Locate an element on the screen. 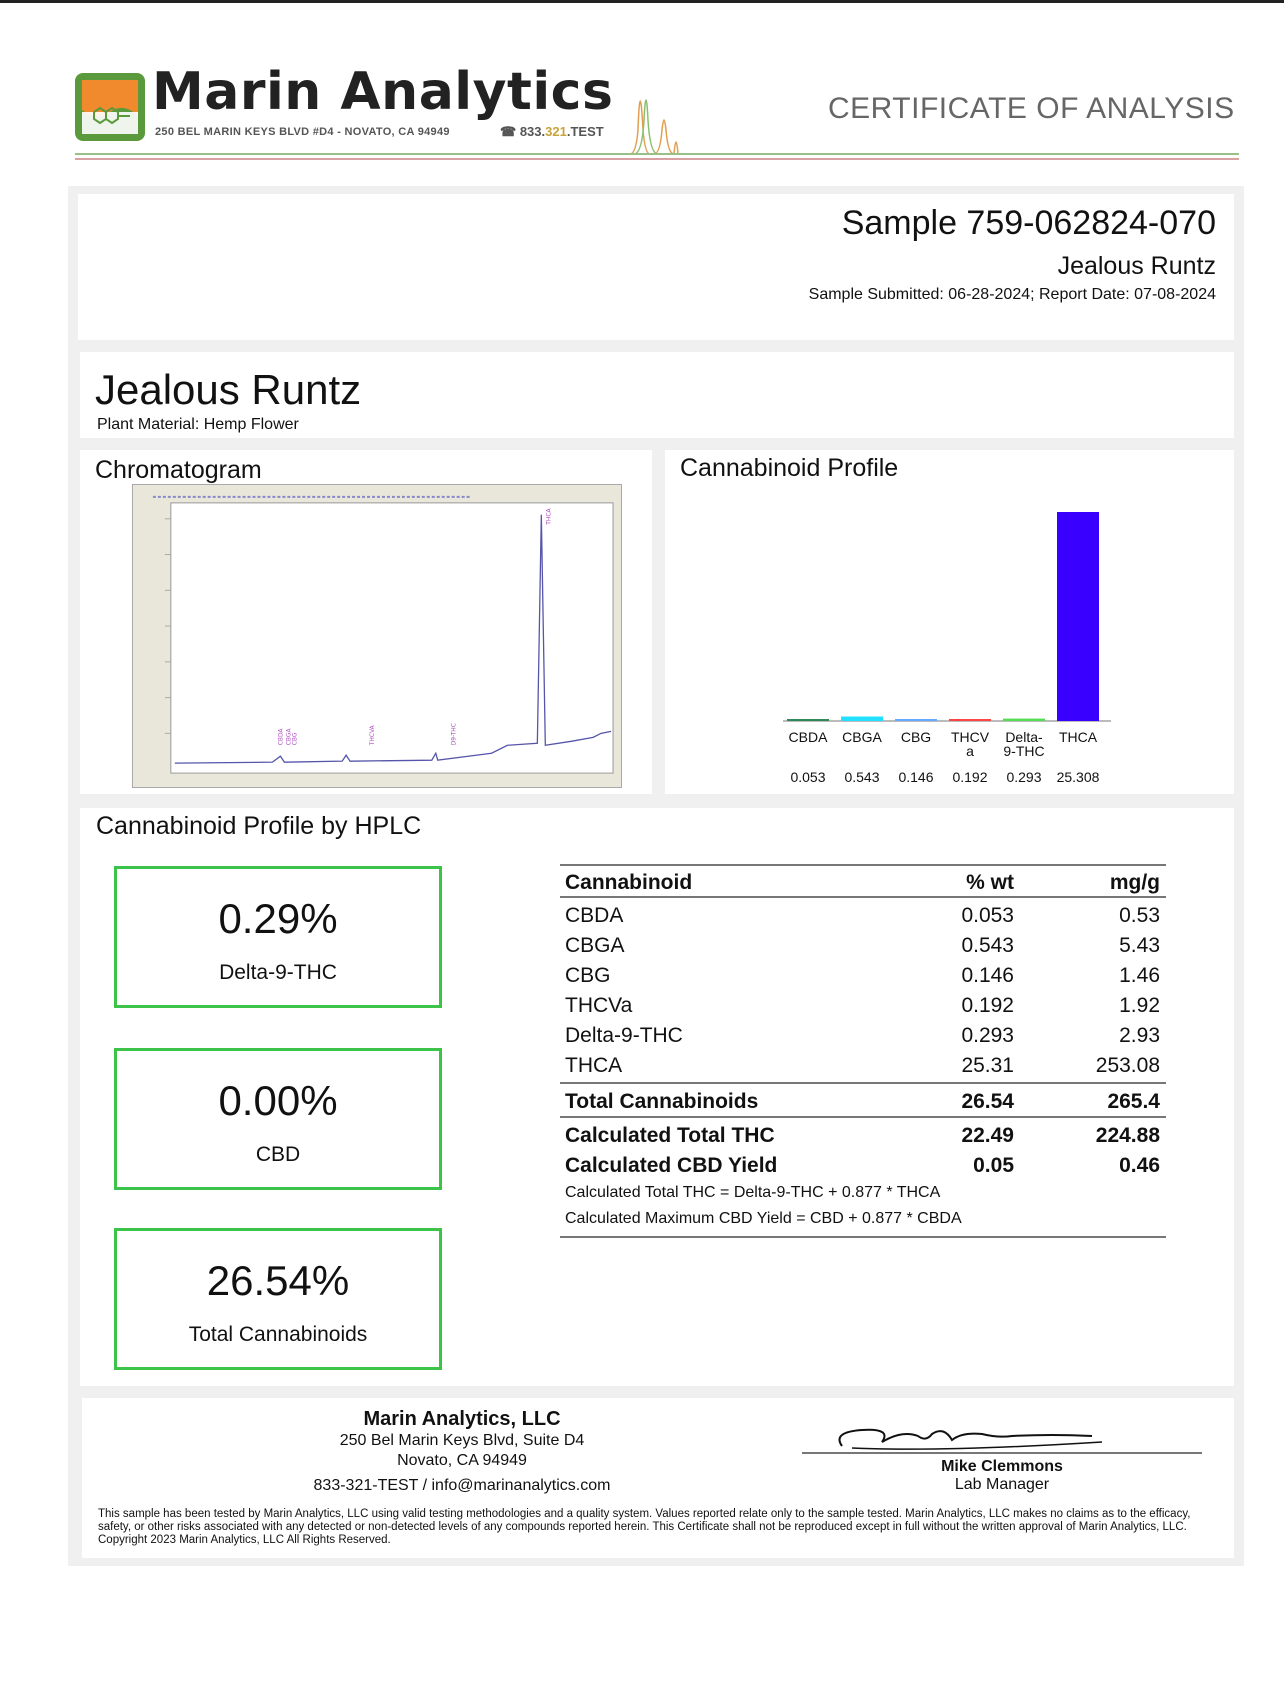  summary-label: Total Cannabinoids is located at coordinates (278, 1334).